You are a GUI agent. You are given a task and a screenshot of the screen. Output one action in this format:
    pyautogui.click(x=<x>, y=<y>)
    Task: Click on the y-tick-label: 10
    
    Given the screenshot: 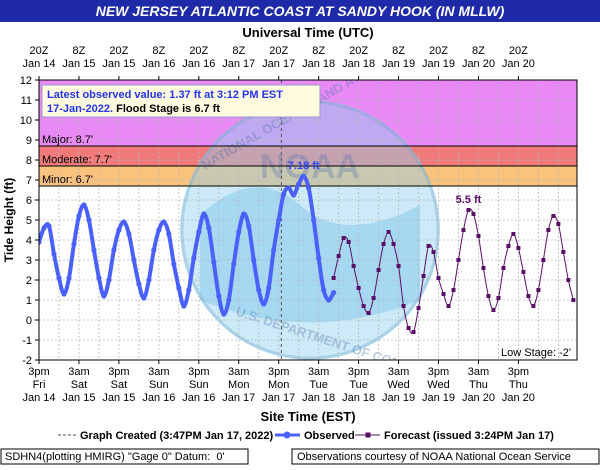 What is the action you would take?
    pyautogui.click(x=26, y=121)
    